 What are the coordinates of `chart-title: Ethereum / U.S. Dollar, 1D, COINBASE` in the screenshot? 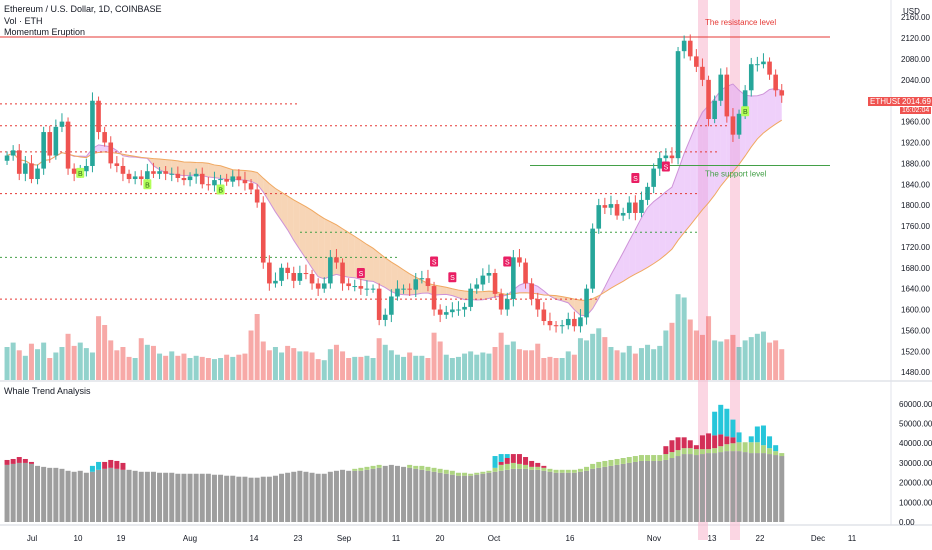 It's located at (83, 9).